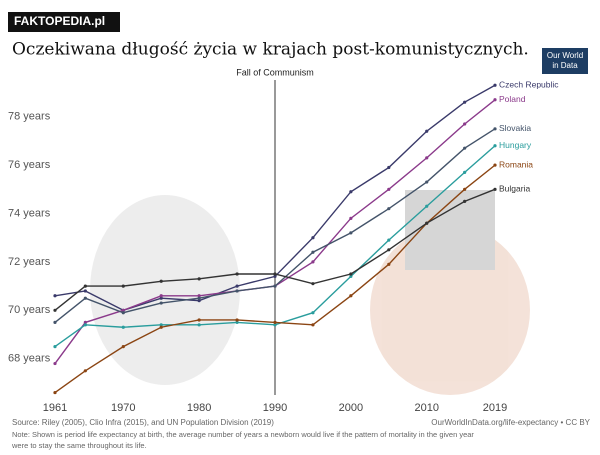 The width and height of the screenshot is (600, 455). What do you see at coordinates (29, 262) in the screenshot?
I see `y-tick-label: 72 years` at bounding box center [29, 262].